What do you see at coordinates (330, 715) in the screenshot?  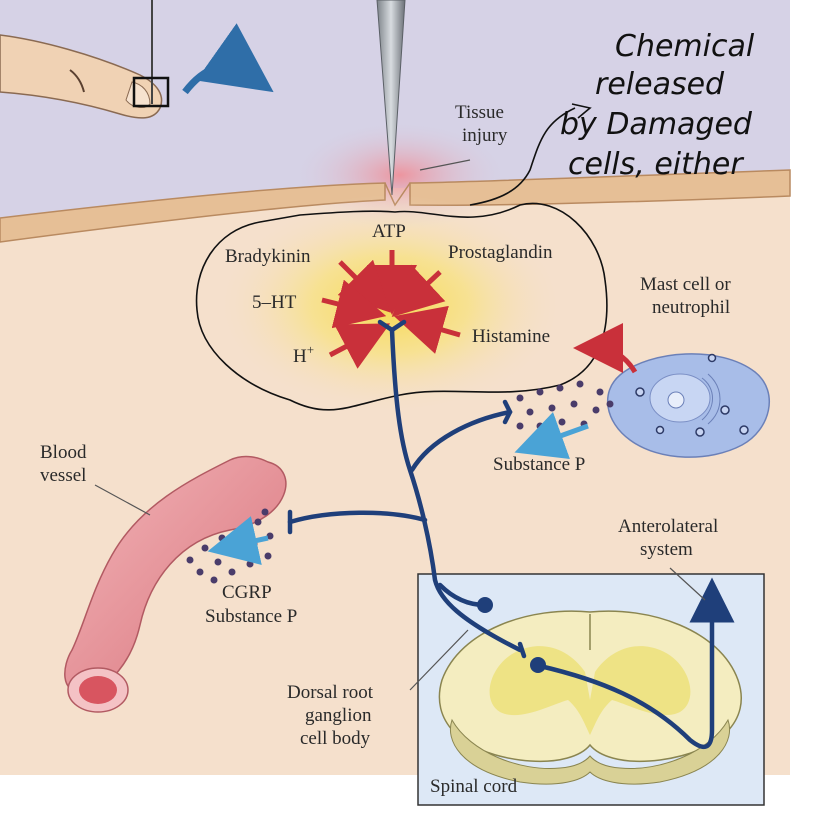 I see `dorsal-root-label: Dorsal root ganglion cell body` at bounding box center [330, 715].